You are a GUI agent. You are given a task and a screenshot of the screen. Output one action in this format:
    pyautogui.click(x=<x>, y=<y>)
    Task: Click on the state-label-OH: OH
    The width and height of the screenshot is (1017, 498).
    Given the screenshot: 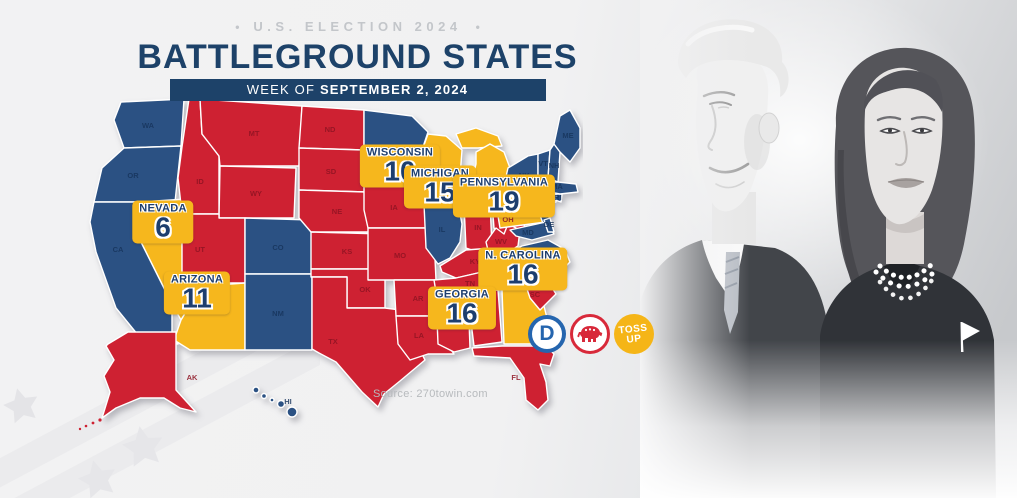 What is the action you would take?
    pyautogui.click(x=507, y=219)
    